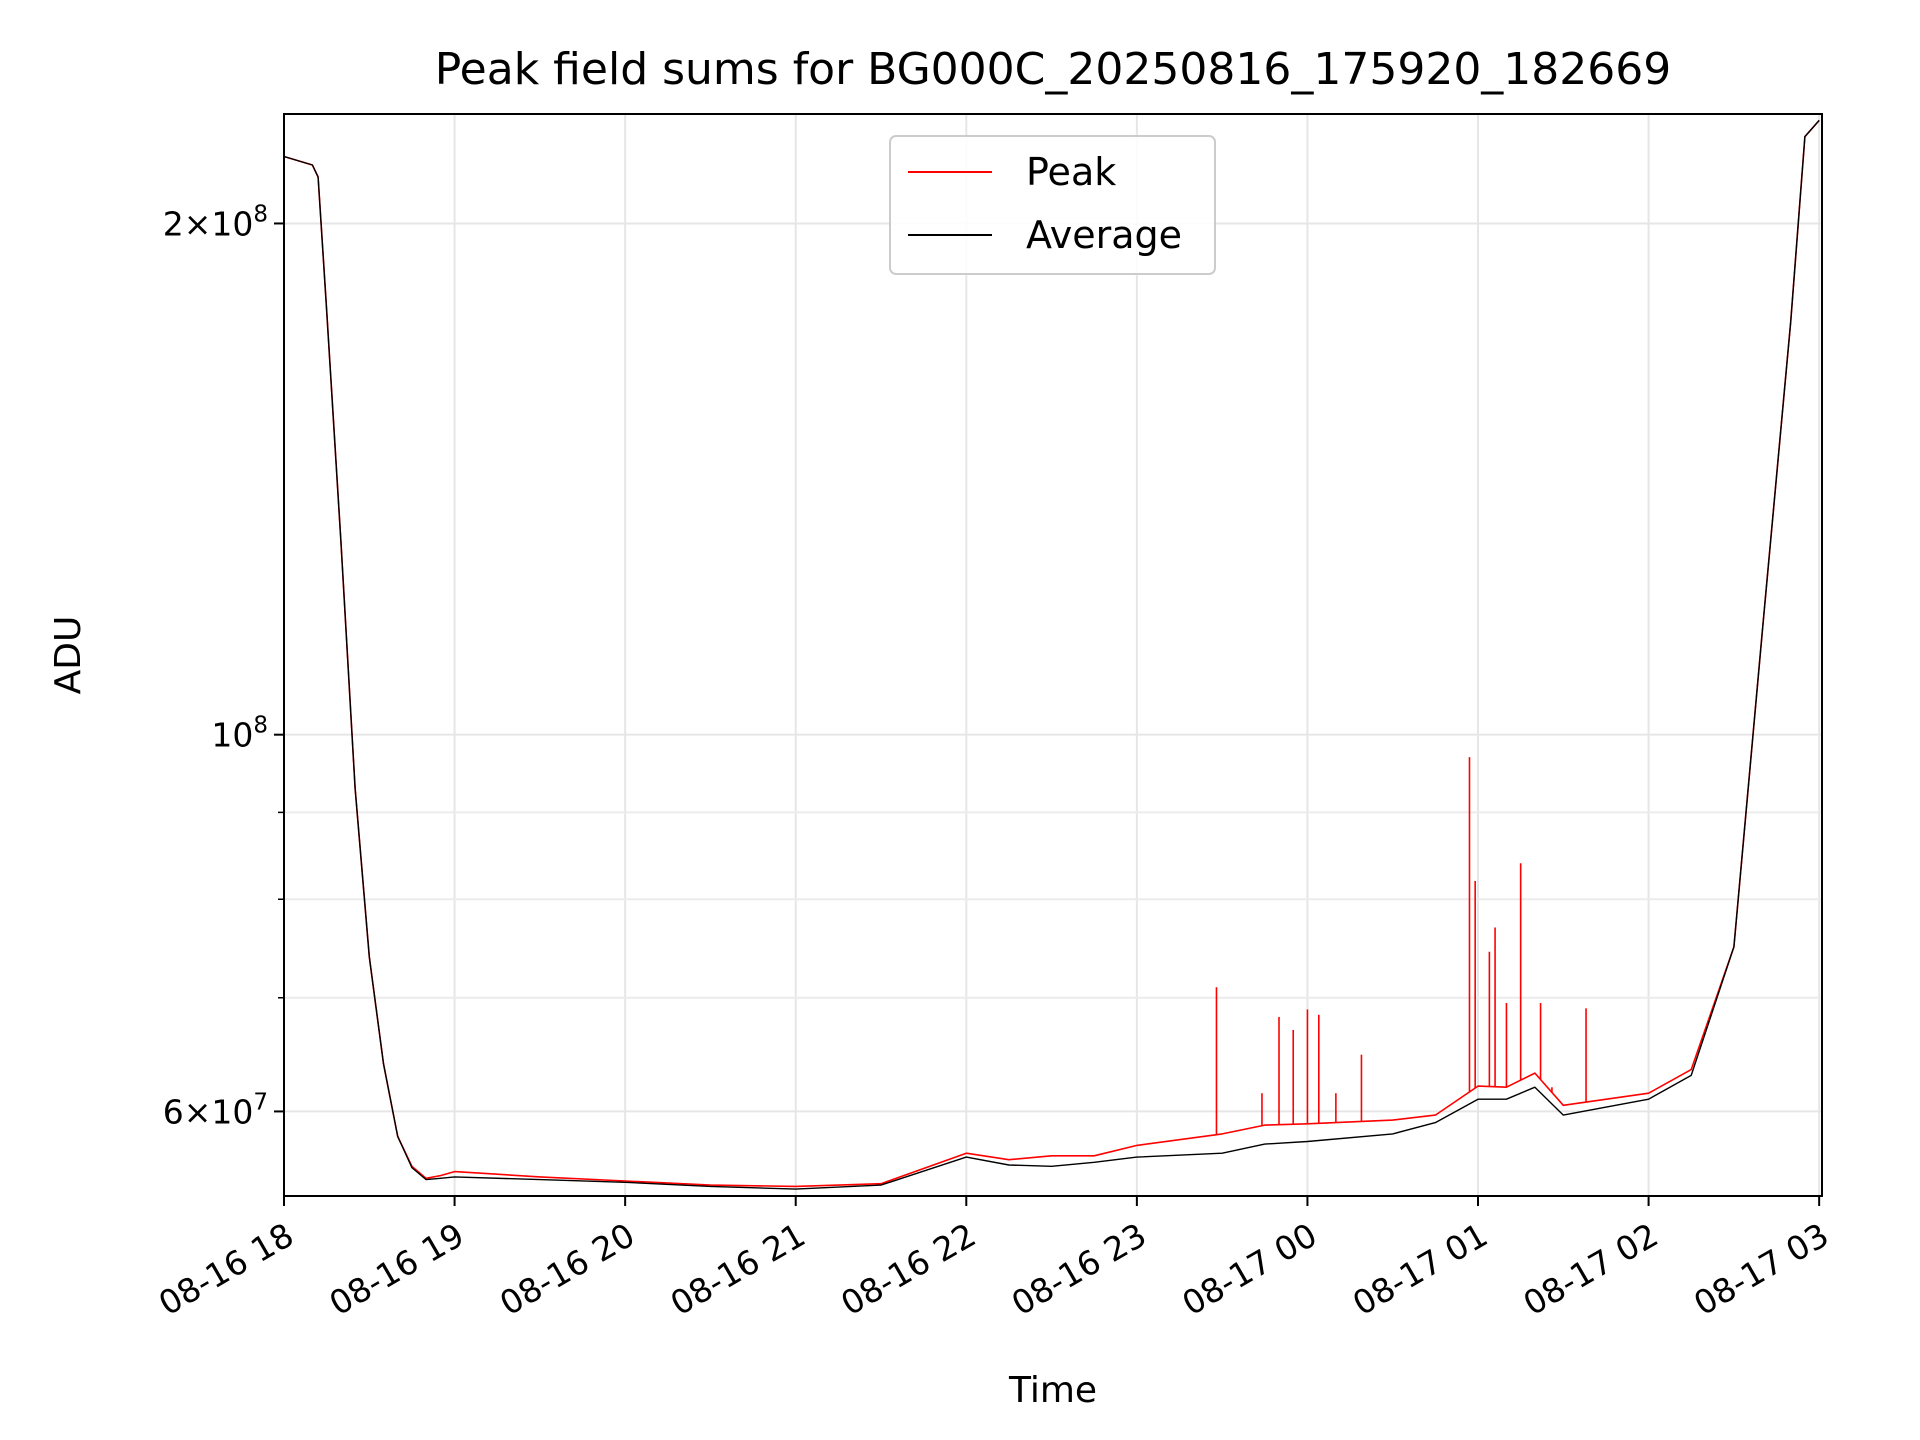 This screenshot has height=1440, width=1920. Describe the element at coordinates (215, 222) in the screenshot. I see `y-tick-label: 2×108` at that location.